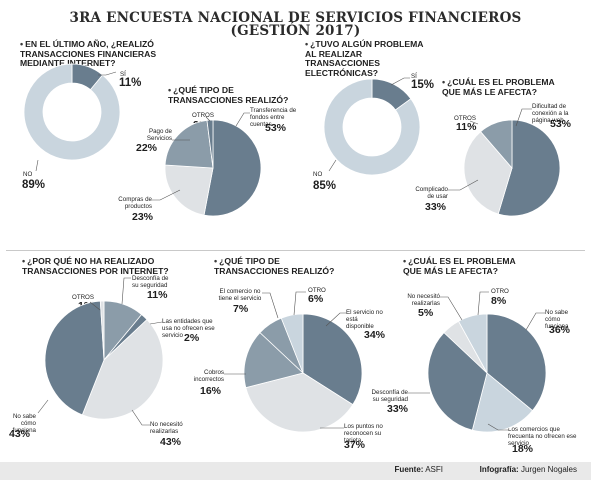  I want to click on pie-slice-cobros-incorrectos, so click(273, 360).